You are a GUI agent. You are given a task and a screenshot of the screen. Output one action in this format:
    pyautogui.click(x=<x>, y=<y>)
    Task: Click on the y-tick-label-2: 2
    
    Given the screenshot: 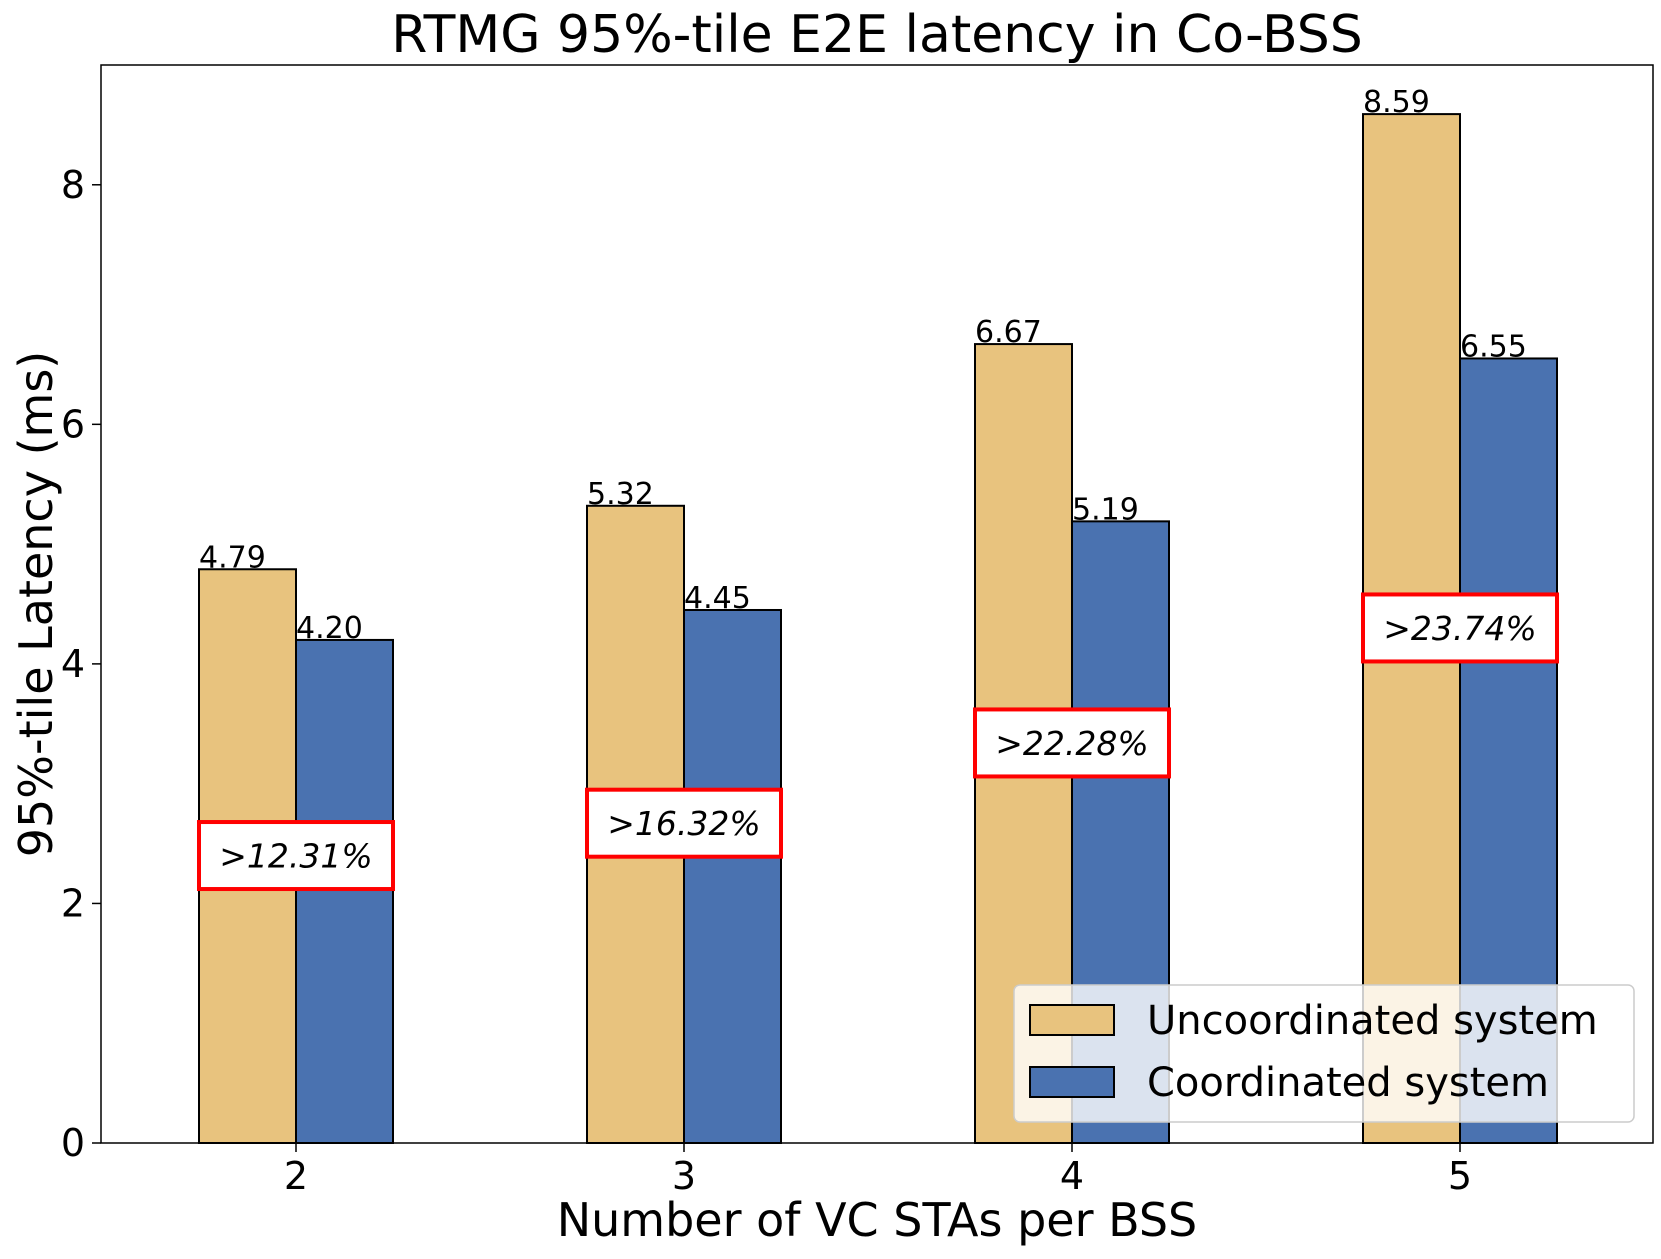 What is the action you would take?
    pyautogui.click(x=73, y=903)
    